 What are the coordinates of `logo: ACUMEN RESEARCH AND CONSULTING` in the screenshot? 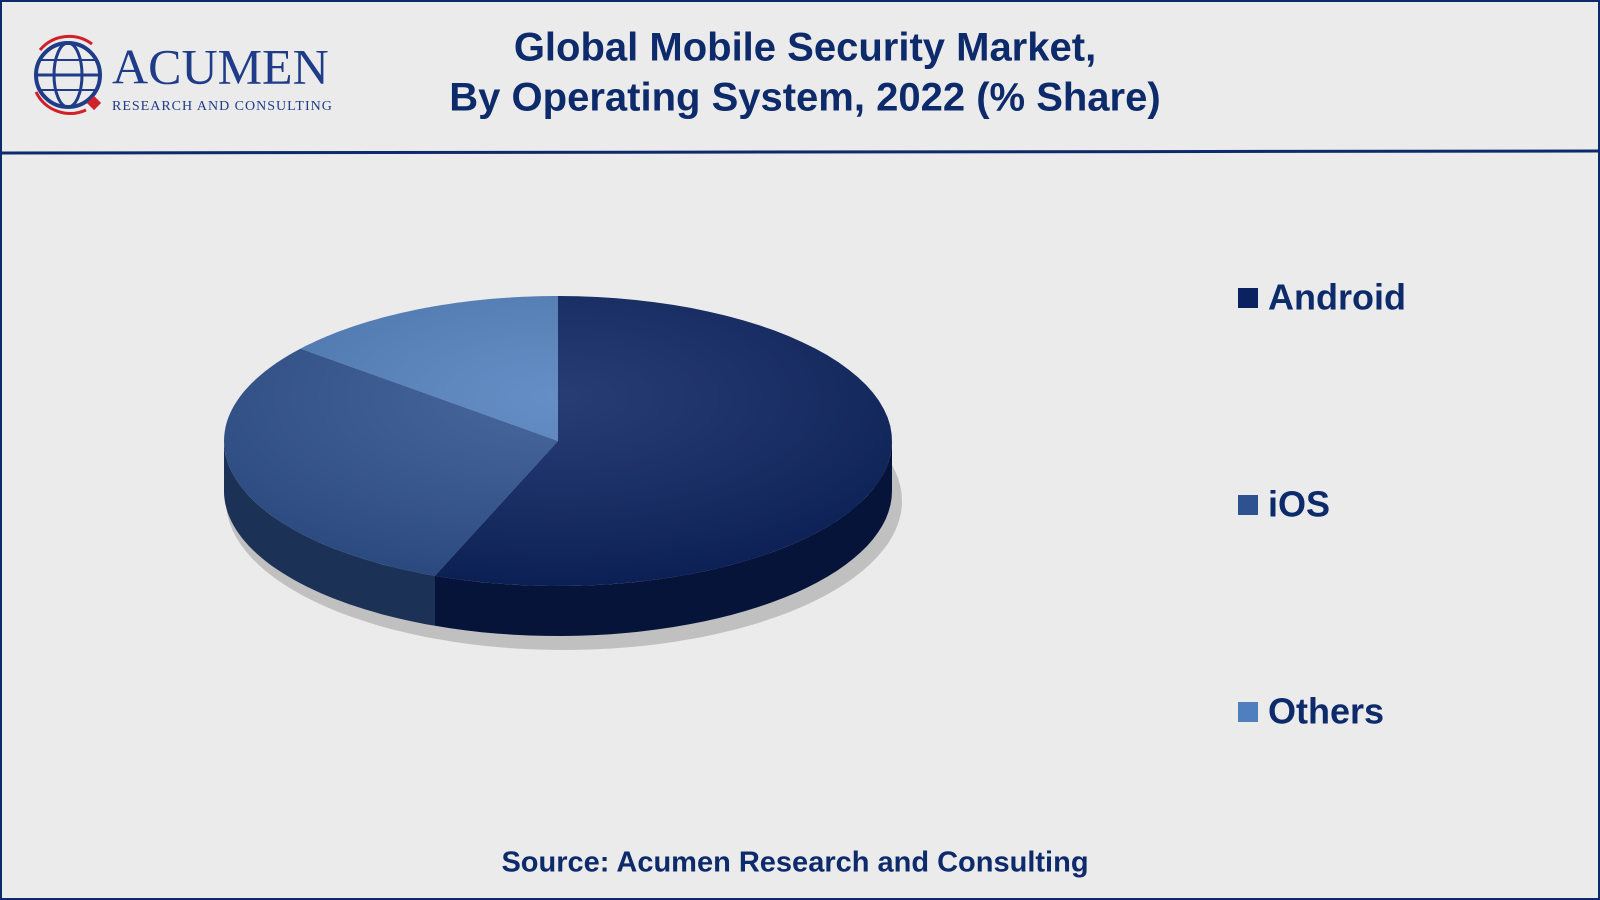 It's located at (183, 74).